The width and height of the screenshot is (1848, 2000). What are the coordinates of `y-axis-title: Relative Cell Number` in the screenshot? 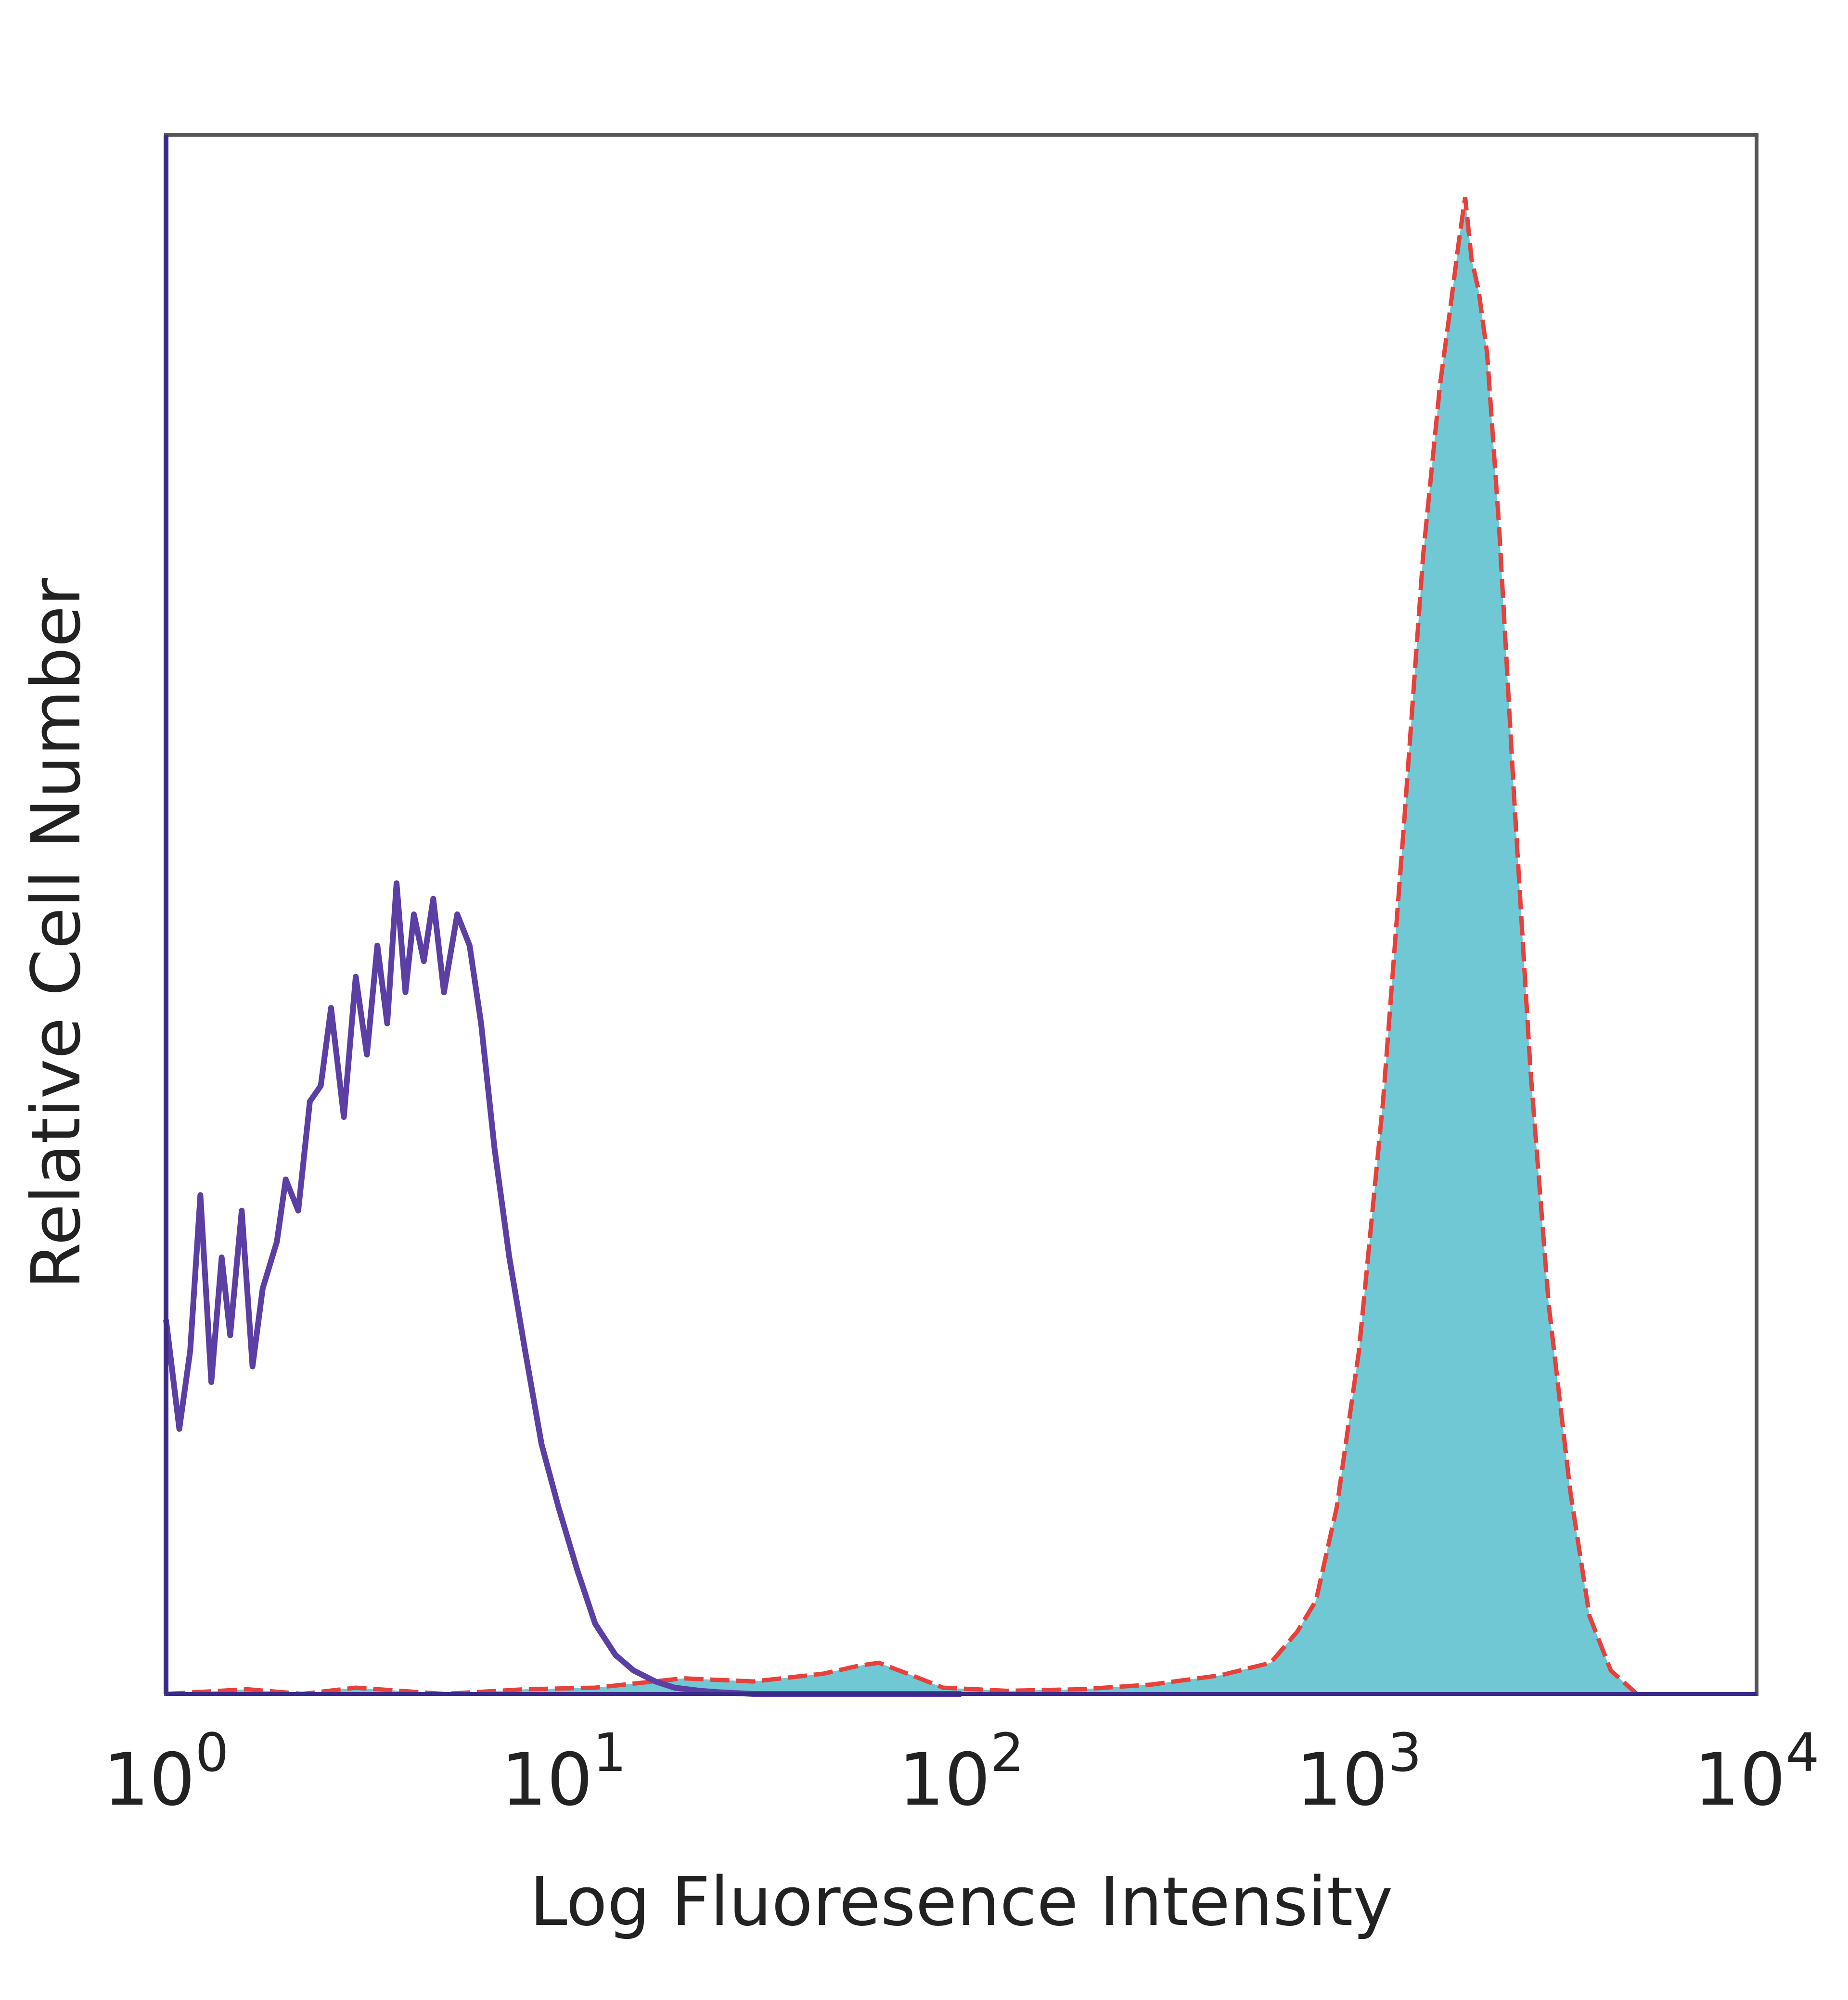 It's located at (56, 933).